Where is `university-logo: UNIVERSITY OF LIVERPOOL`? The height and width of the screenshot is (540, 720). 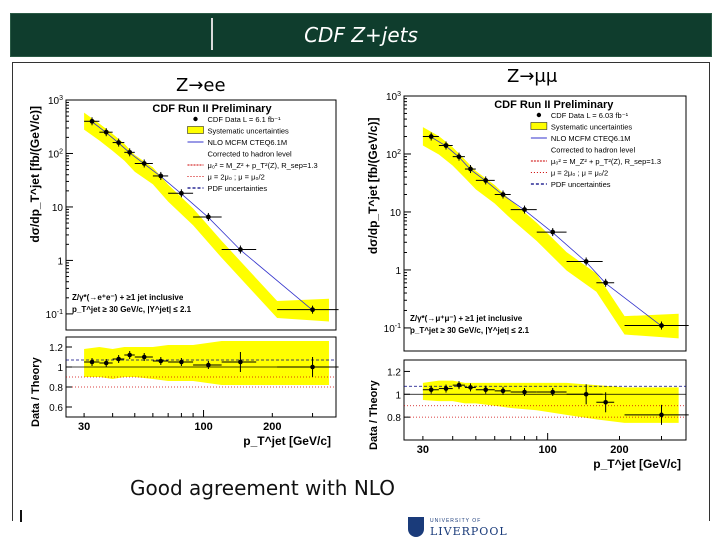
university-logo: UNIVERSITY OF LIVERPOOL is located at coordinates (463, 528).